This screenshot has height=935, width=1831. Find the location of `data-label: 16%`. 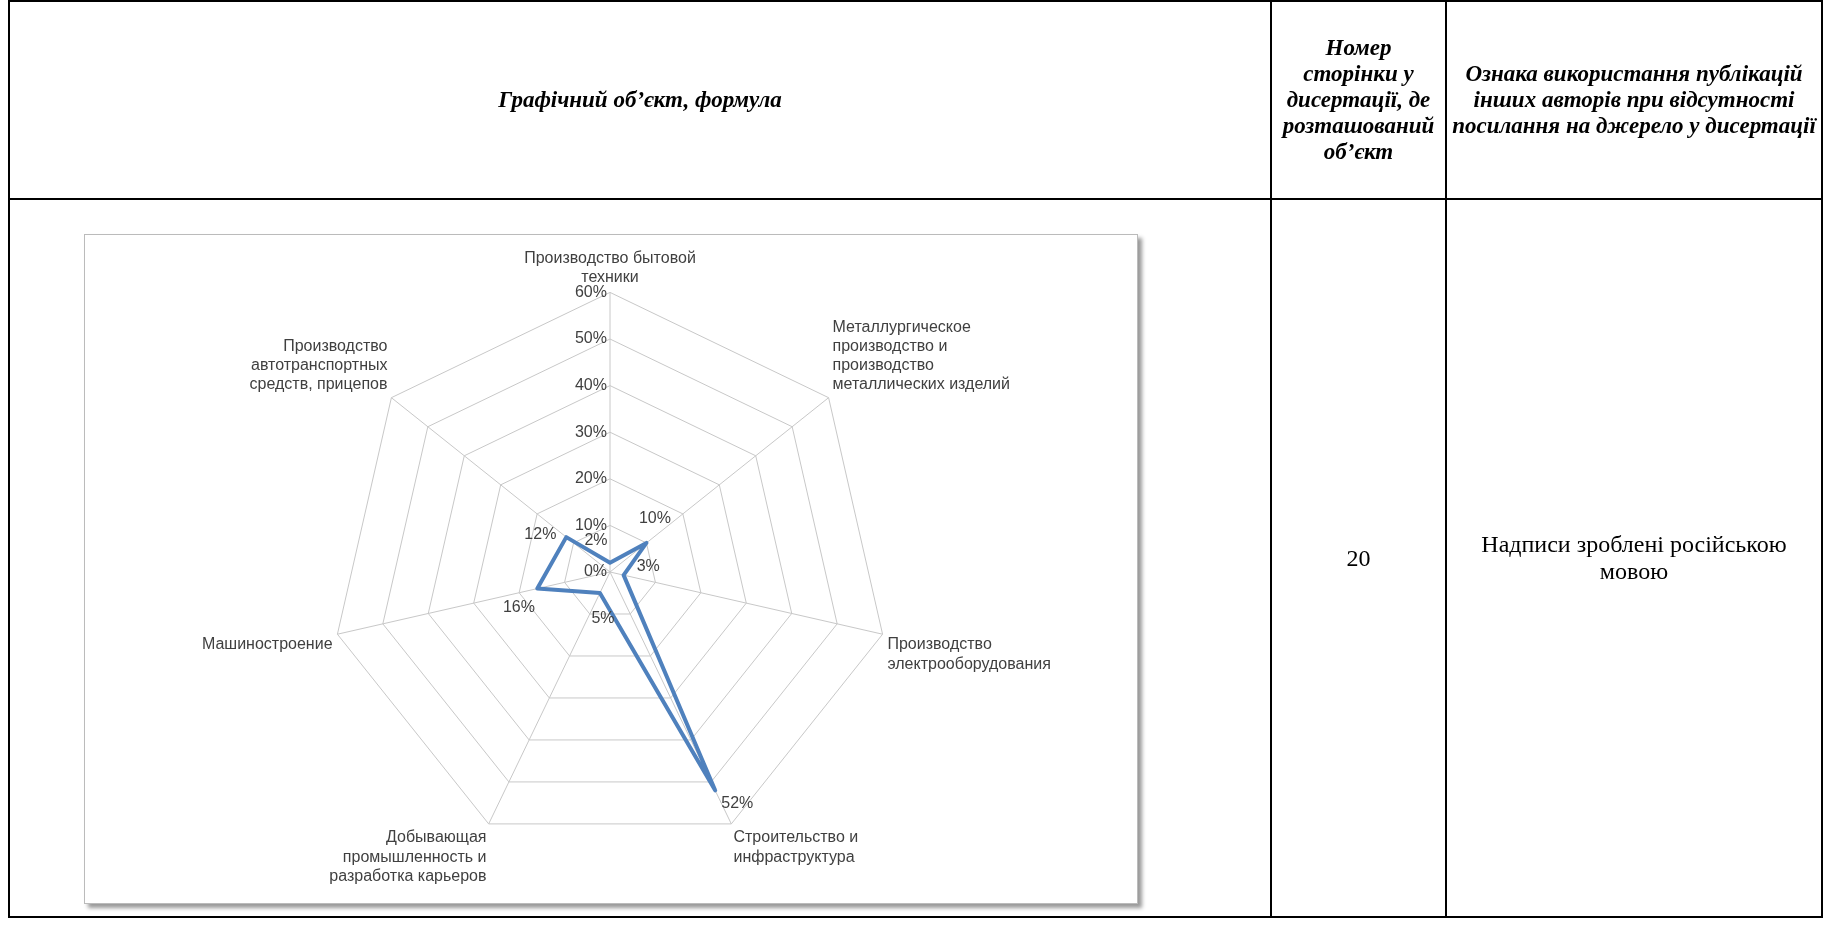

data-label: 16% is located at coordinates (518, 606).